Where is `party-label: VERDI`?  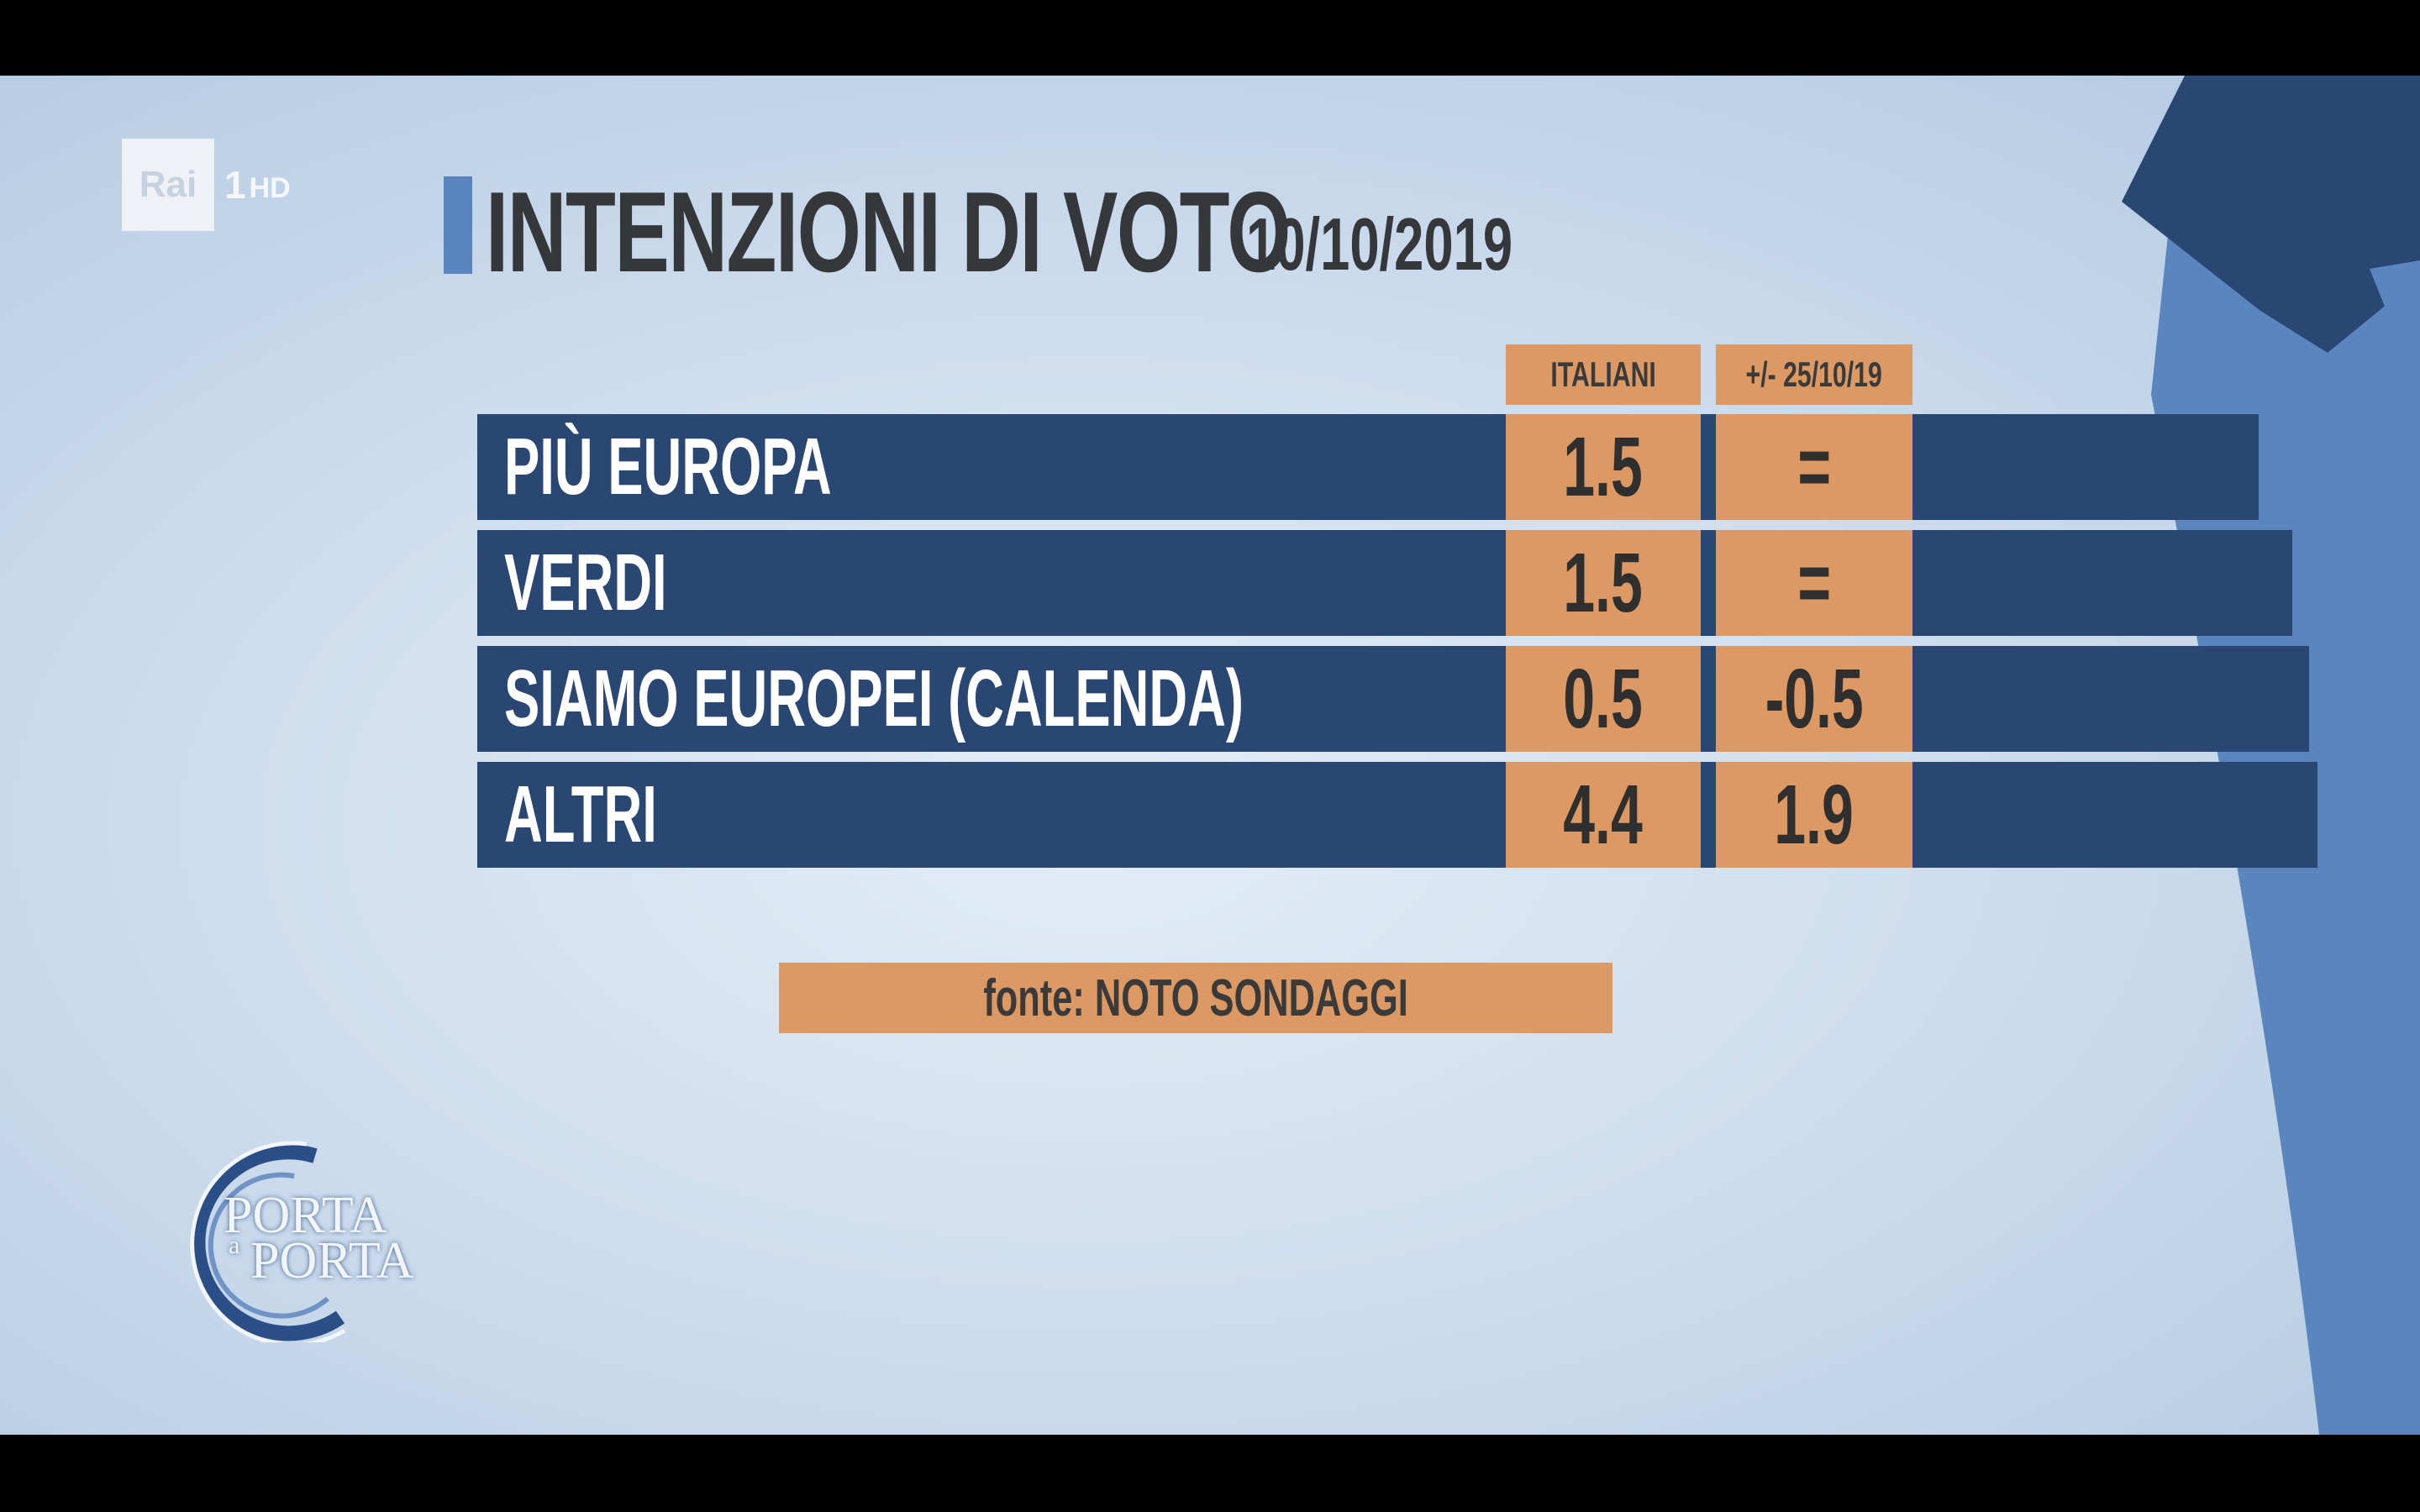
party-label: VERDI is located at coordinates (585, 582).